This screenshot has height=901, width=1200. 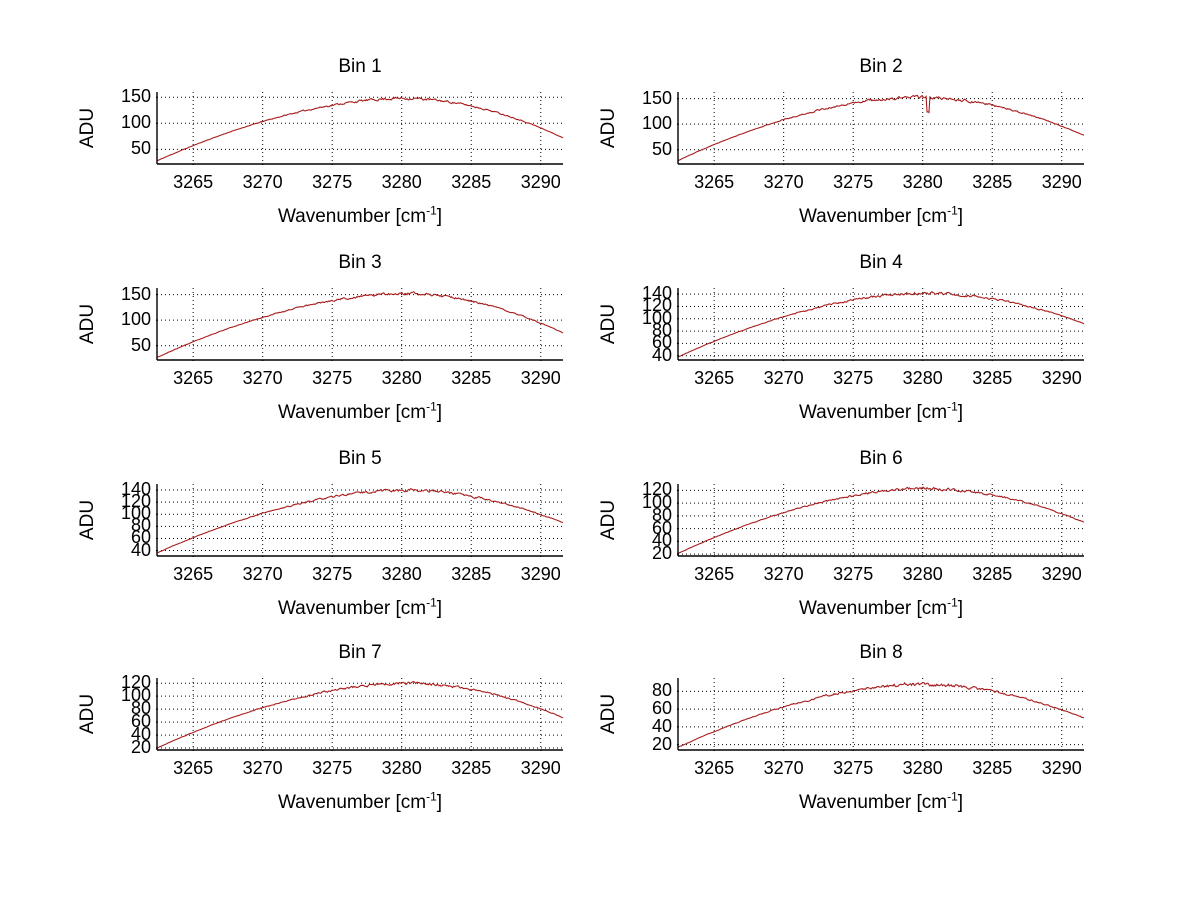 I want to click on subplot-title: Bin 4, so click(x=881, y=262).